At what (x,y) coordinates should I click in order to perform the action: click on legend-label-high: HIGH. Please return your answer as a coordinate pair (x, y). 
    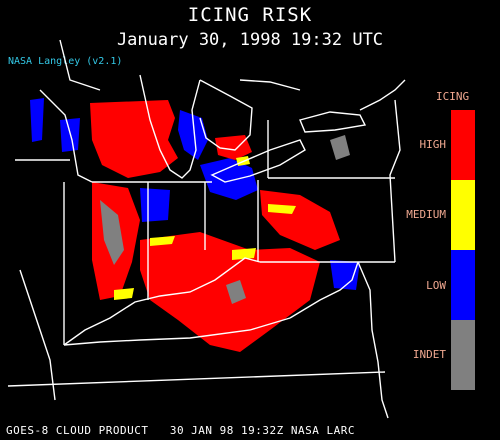
    Looking at the image, I should click on (433, 144).